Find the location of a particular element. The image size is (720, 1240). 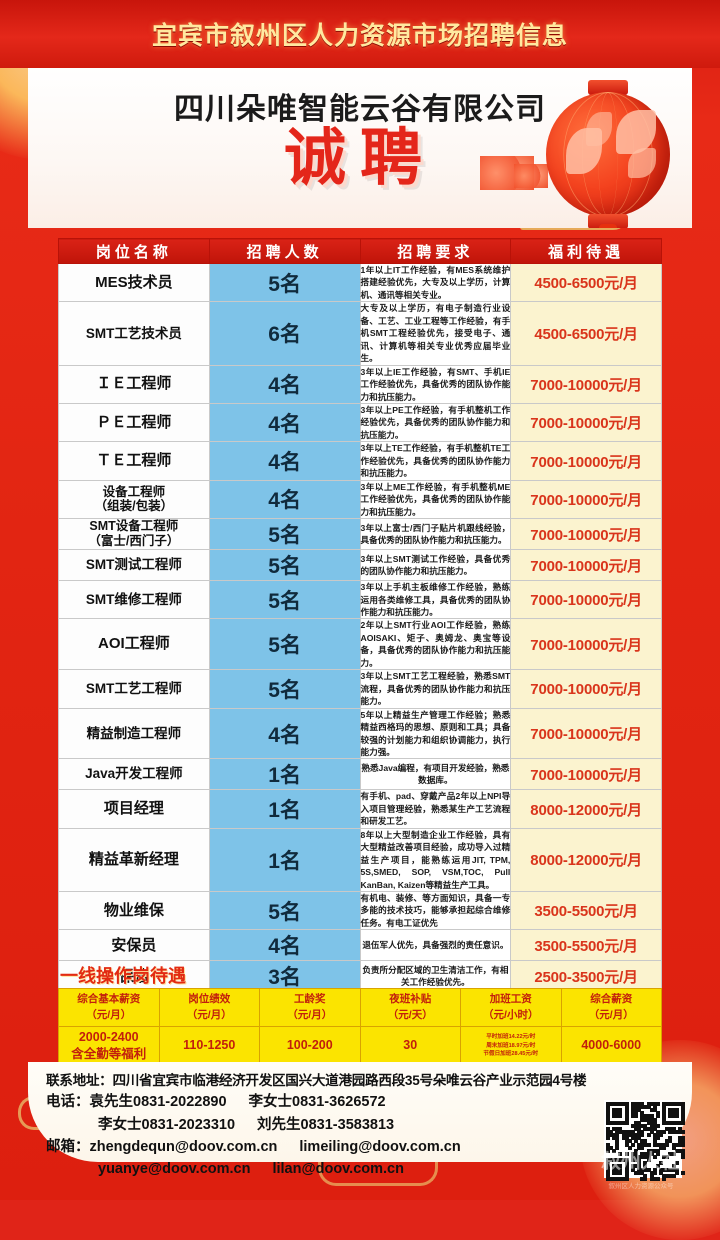

contact-email-line-2: yuanye@doov.com.cn lilan@doov.com.cn is located at coordinates (361, 1169).